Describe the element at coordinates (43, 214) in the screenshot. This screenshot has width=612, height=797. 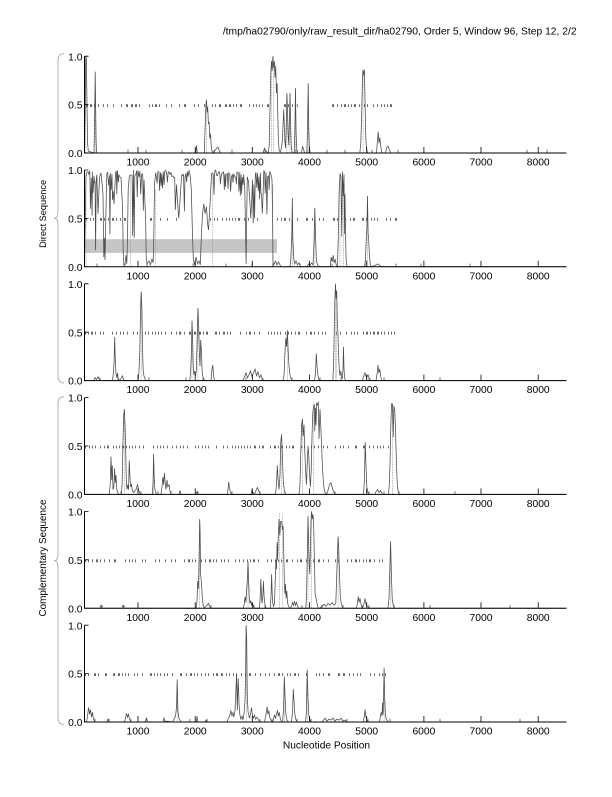
I see `svg-text: Direct Sequence` at that location.